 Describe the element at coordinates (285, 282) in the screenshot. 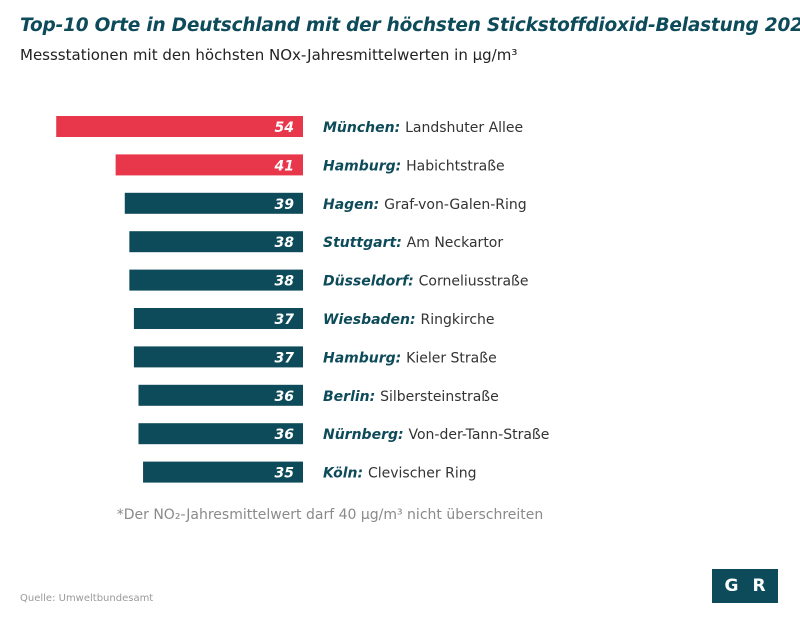

I see `bar-value-label-5: 38` at that location.